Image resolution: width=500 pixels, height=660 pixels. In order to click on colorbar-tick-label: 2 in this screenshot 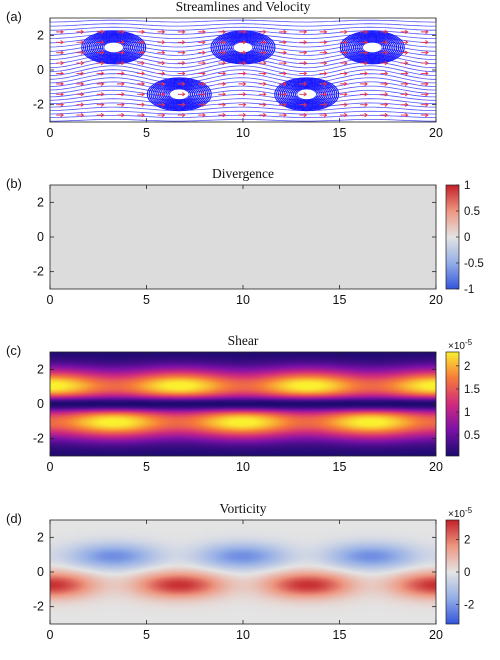, I will do `click(467, 367)`.